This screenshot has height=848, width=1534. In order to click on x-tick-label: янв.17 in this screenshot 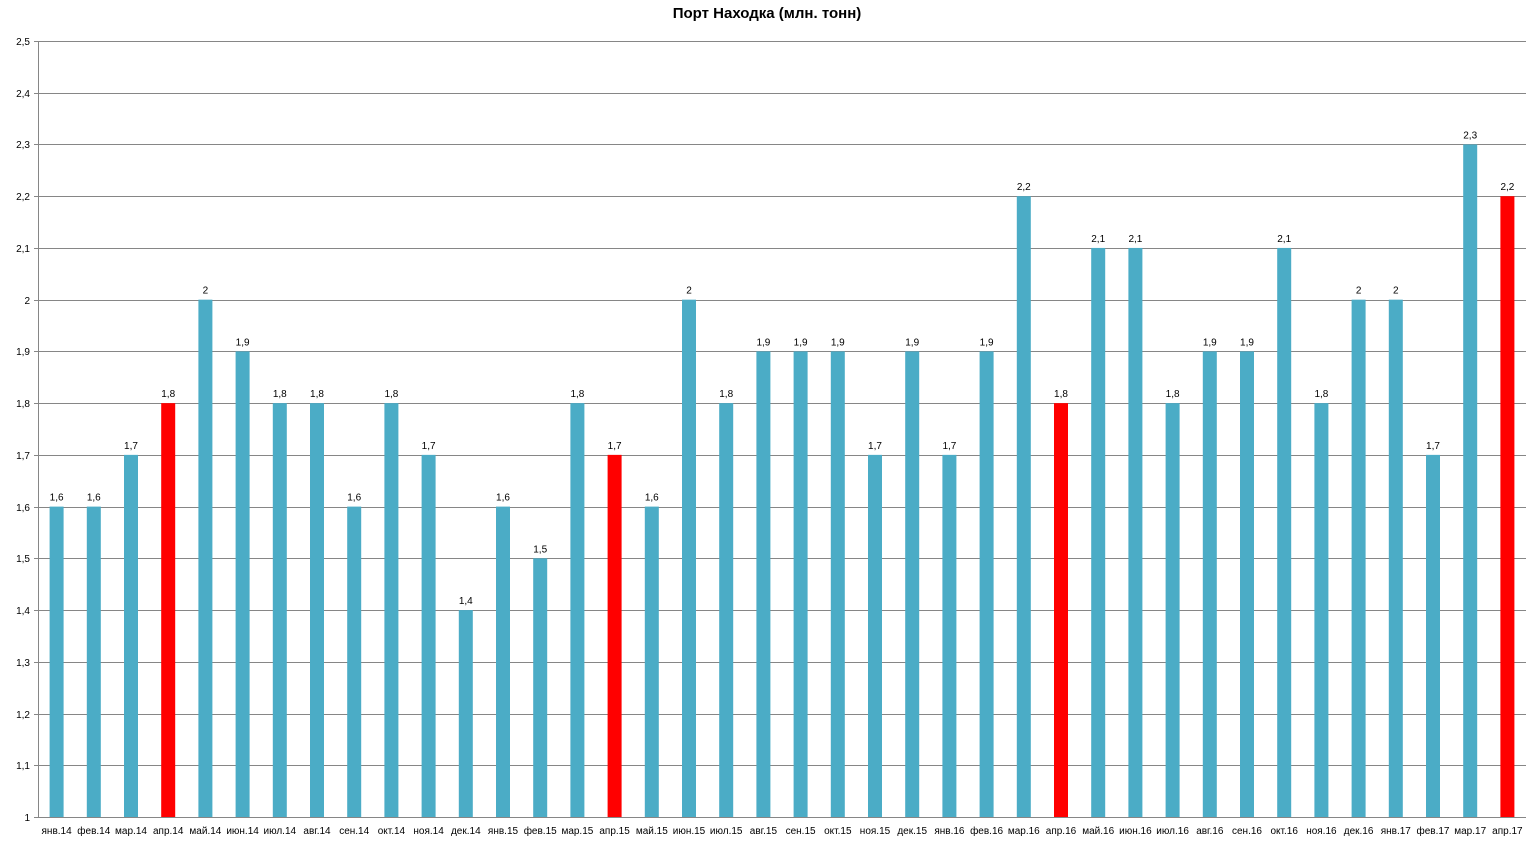, I will do `click(1396, 831)`.